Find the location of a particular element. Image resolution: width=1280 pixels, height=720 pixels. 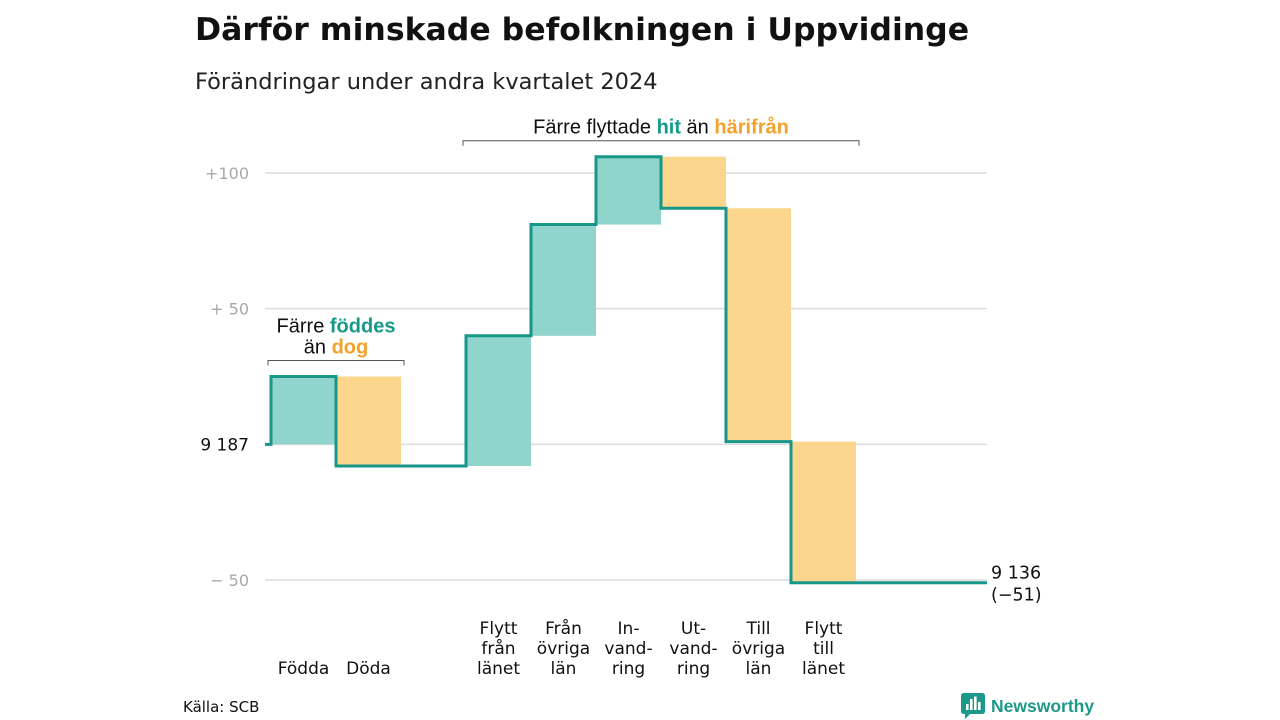

x-label-line: från is located at coordinates (498, 648).